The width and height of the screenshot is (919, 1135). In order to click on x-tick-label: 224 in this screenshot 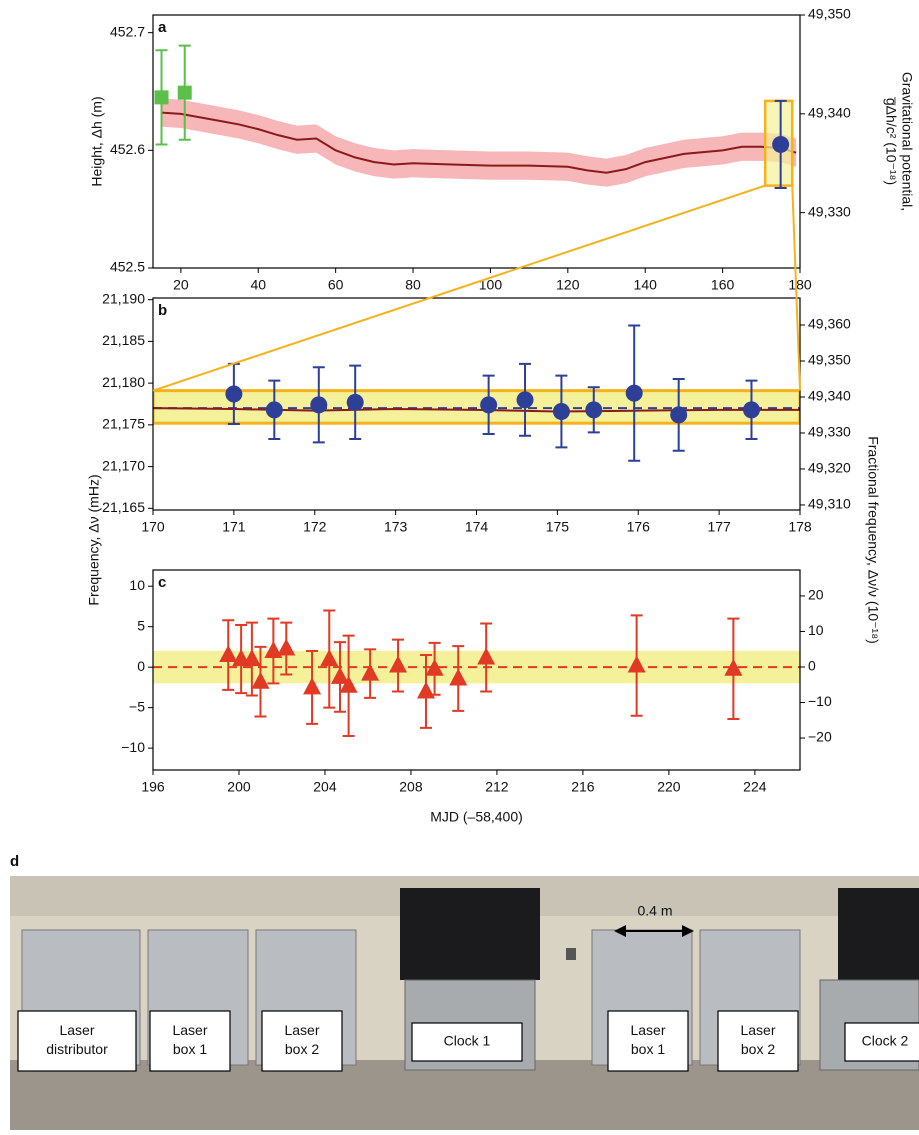, I will do `click(755, 787)`.